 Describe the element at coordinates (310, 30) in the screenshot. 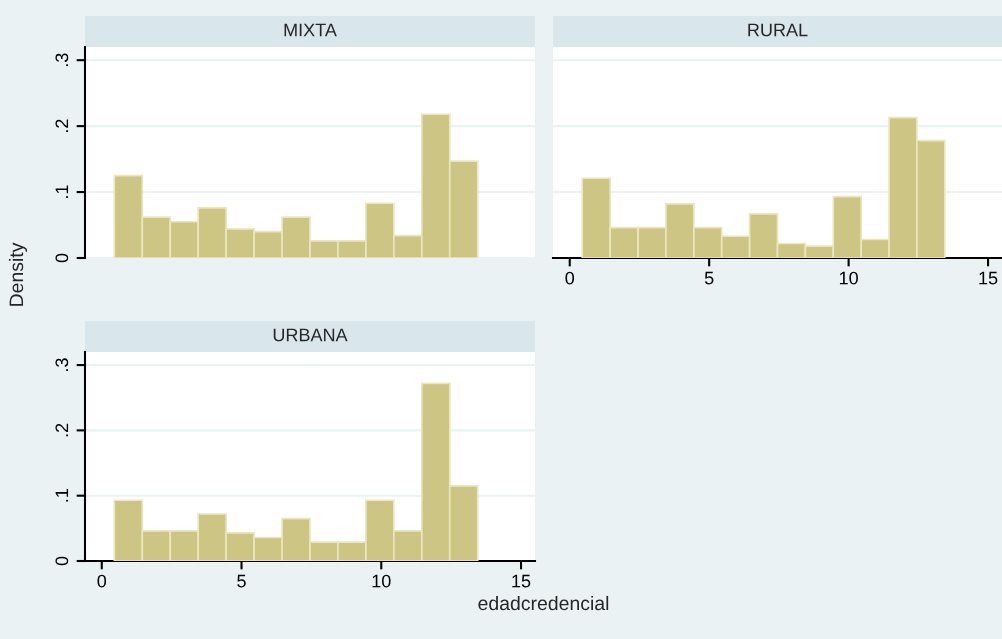

I see `chart-title: MIXTA` at that location.